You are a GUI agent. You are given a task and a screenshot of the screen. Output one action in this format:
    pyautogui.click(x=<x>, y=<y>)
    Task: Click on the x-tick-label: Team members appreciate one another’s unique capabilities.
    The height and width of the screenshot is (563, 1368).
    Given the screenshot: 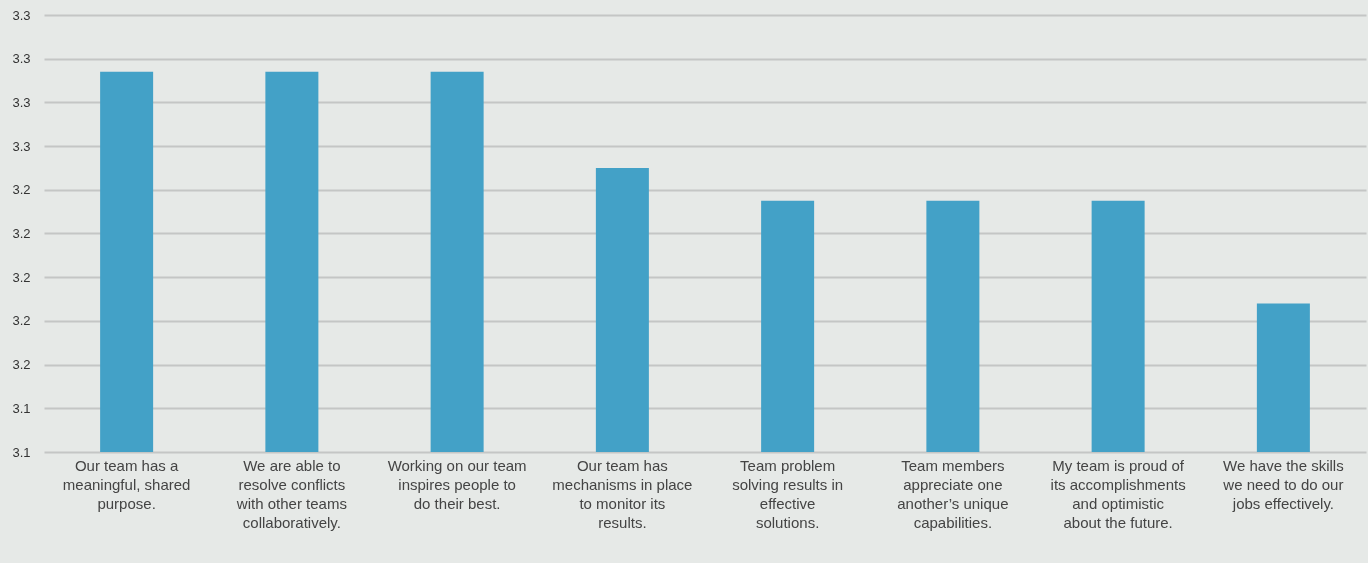 What is the action you would take?
    pyautogui.click(x=953, y=493)
    